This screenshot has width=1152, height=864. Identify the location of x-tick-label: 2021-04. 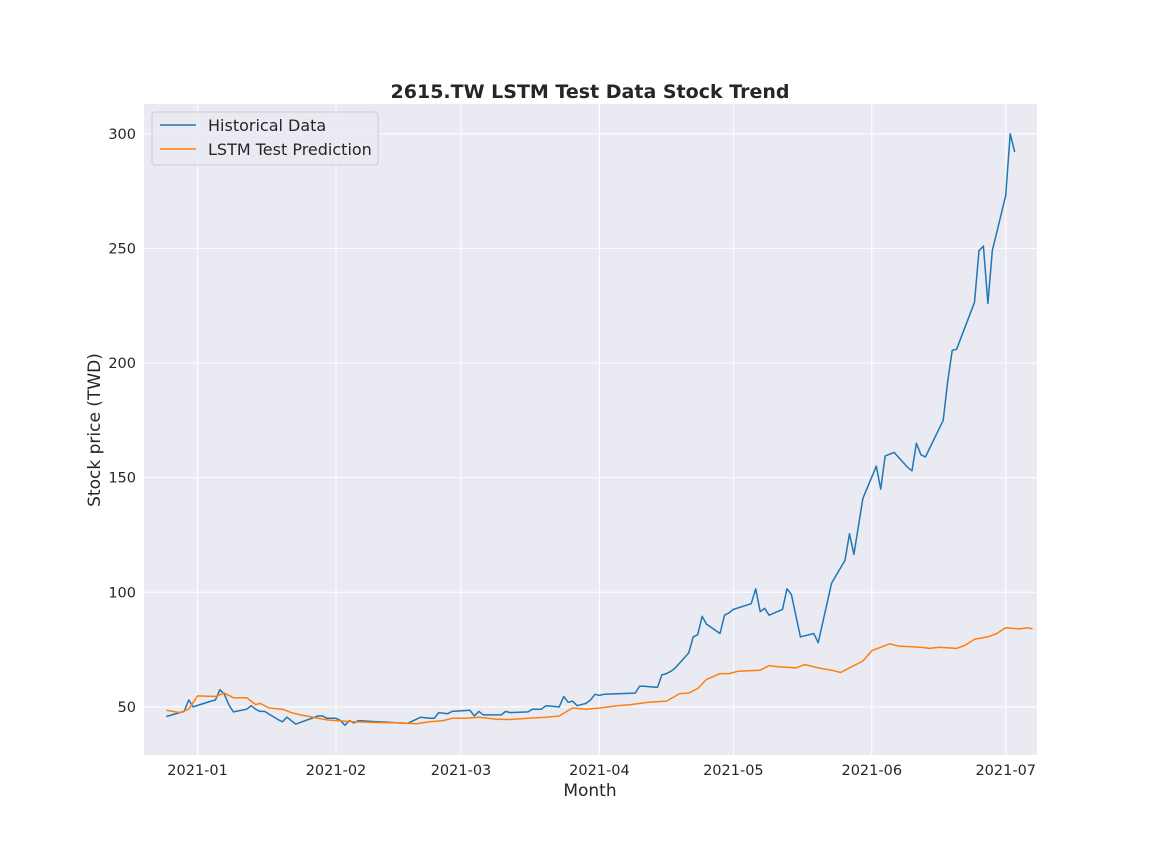
(599, 771).